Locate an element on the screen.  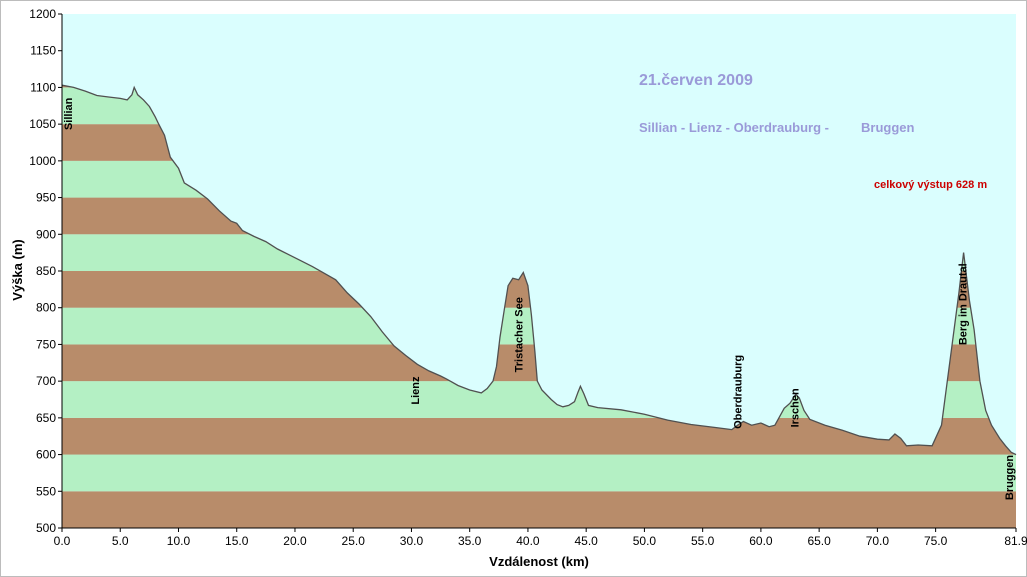
y-tick-label: 550 is located at coordinates (46, 491).